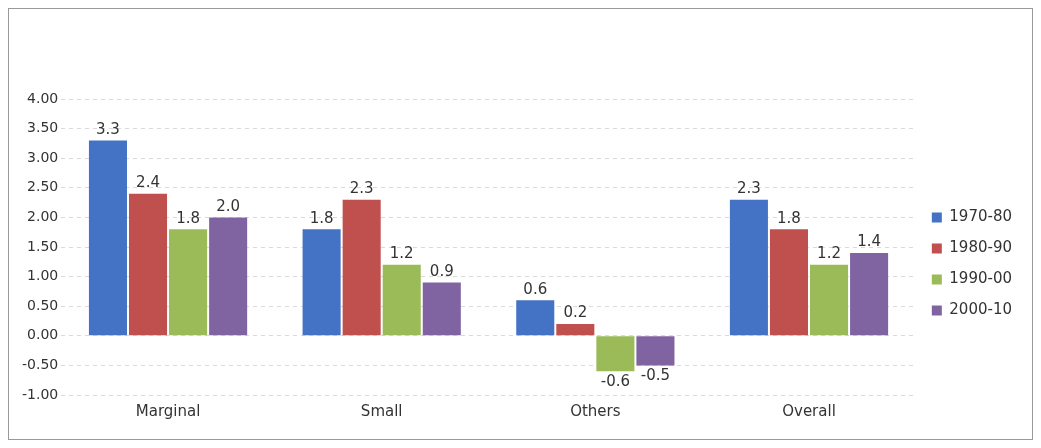  Describe the element at coordinates (981, 216) in the screenshot. I see `legend-label: 1970-80` at that location.